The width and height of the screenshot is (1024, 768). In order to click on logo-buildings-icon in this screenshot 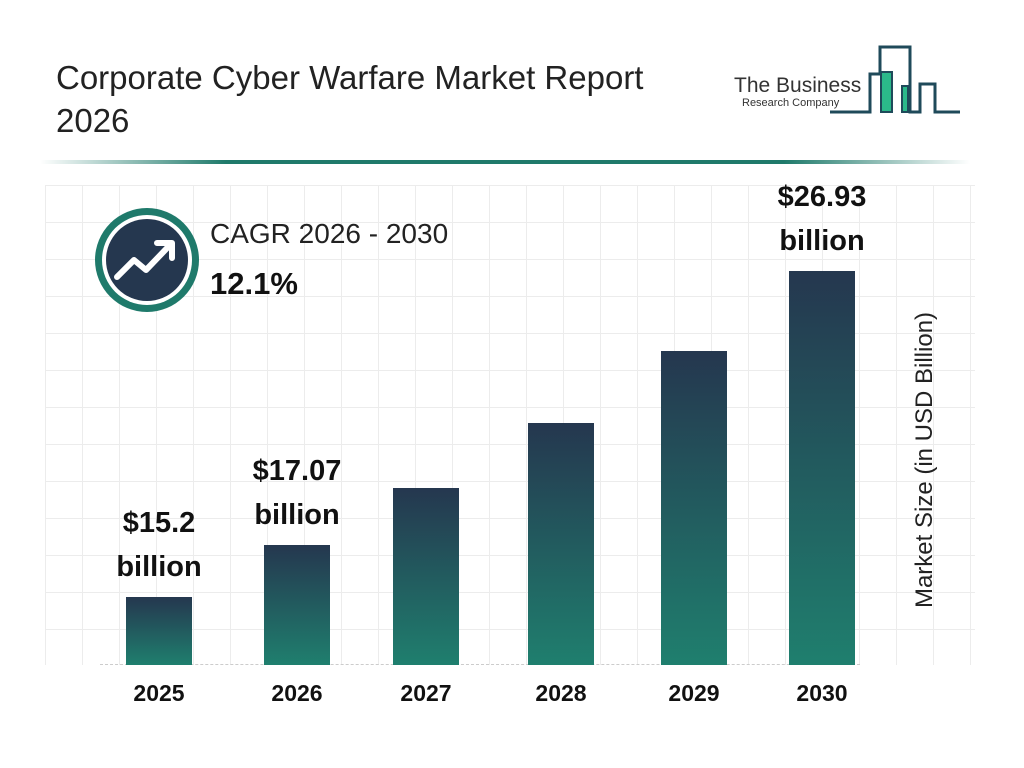, I will do `click(895, 79)`.